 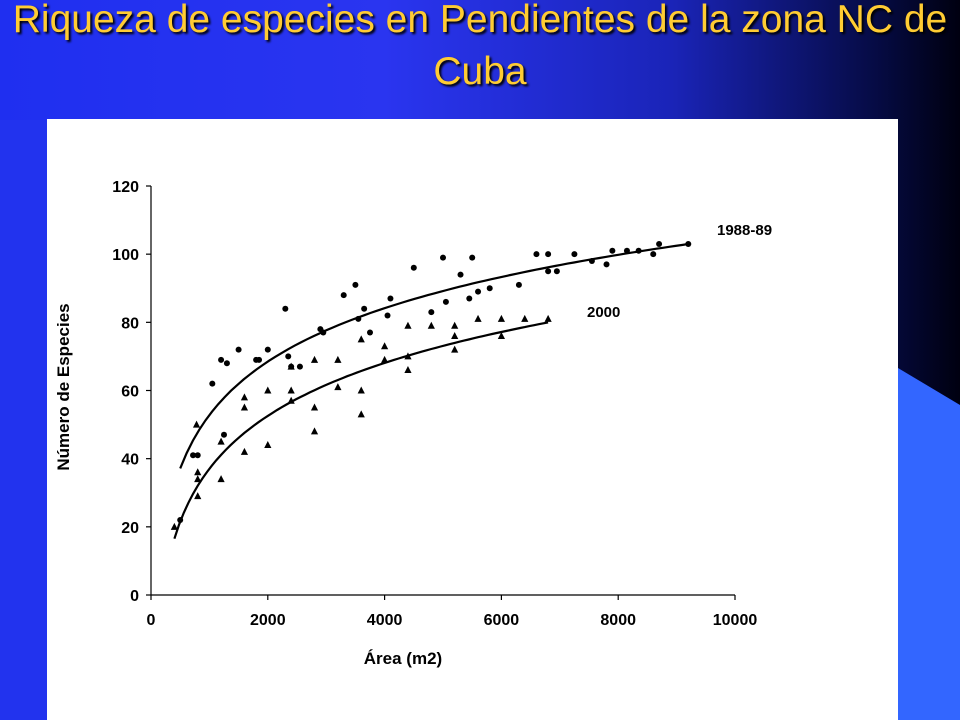 I want to click on x-tick-label: 6000, so click(x=502, y=620).